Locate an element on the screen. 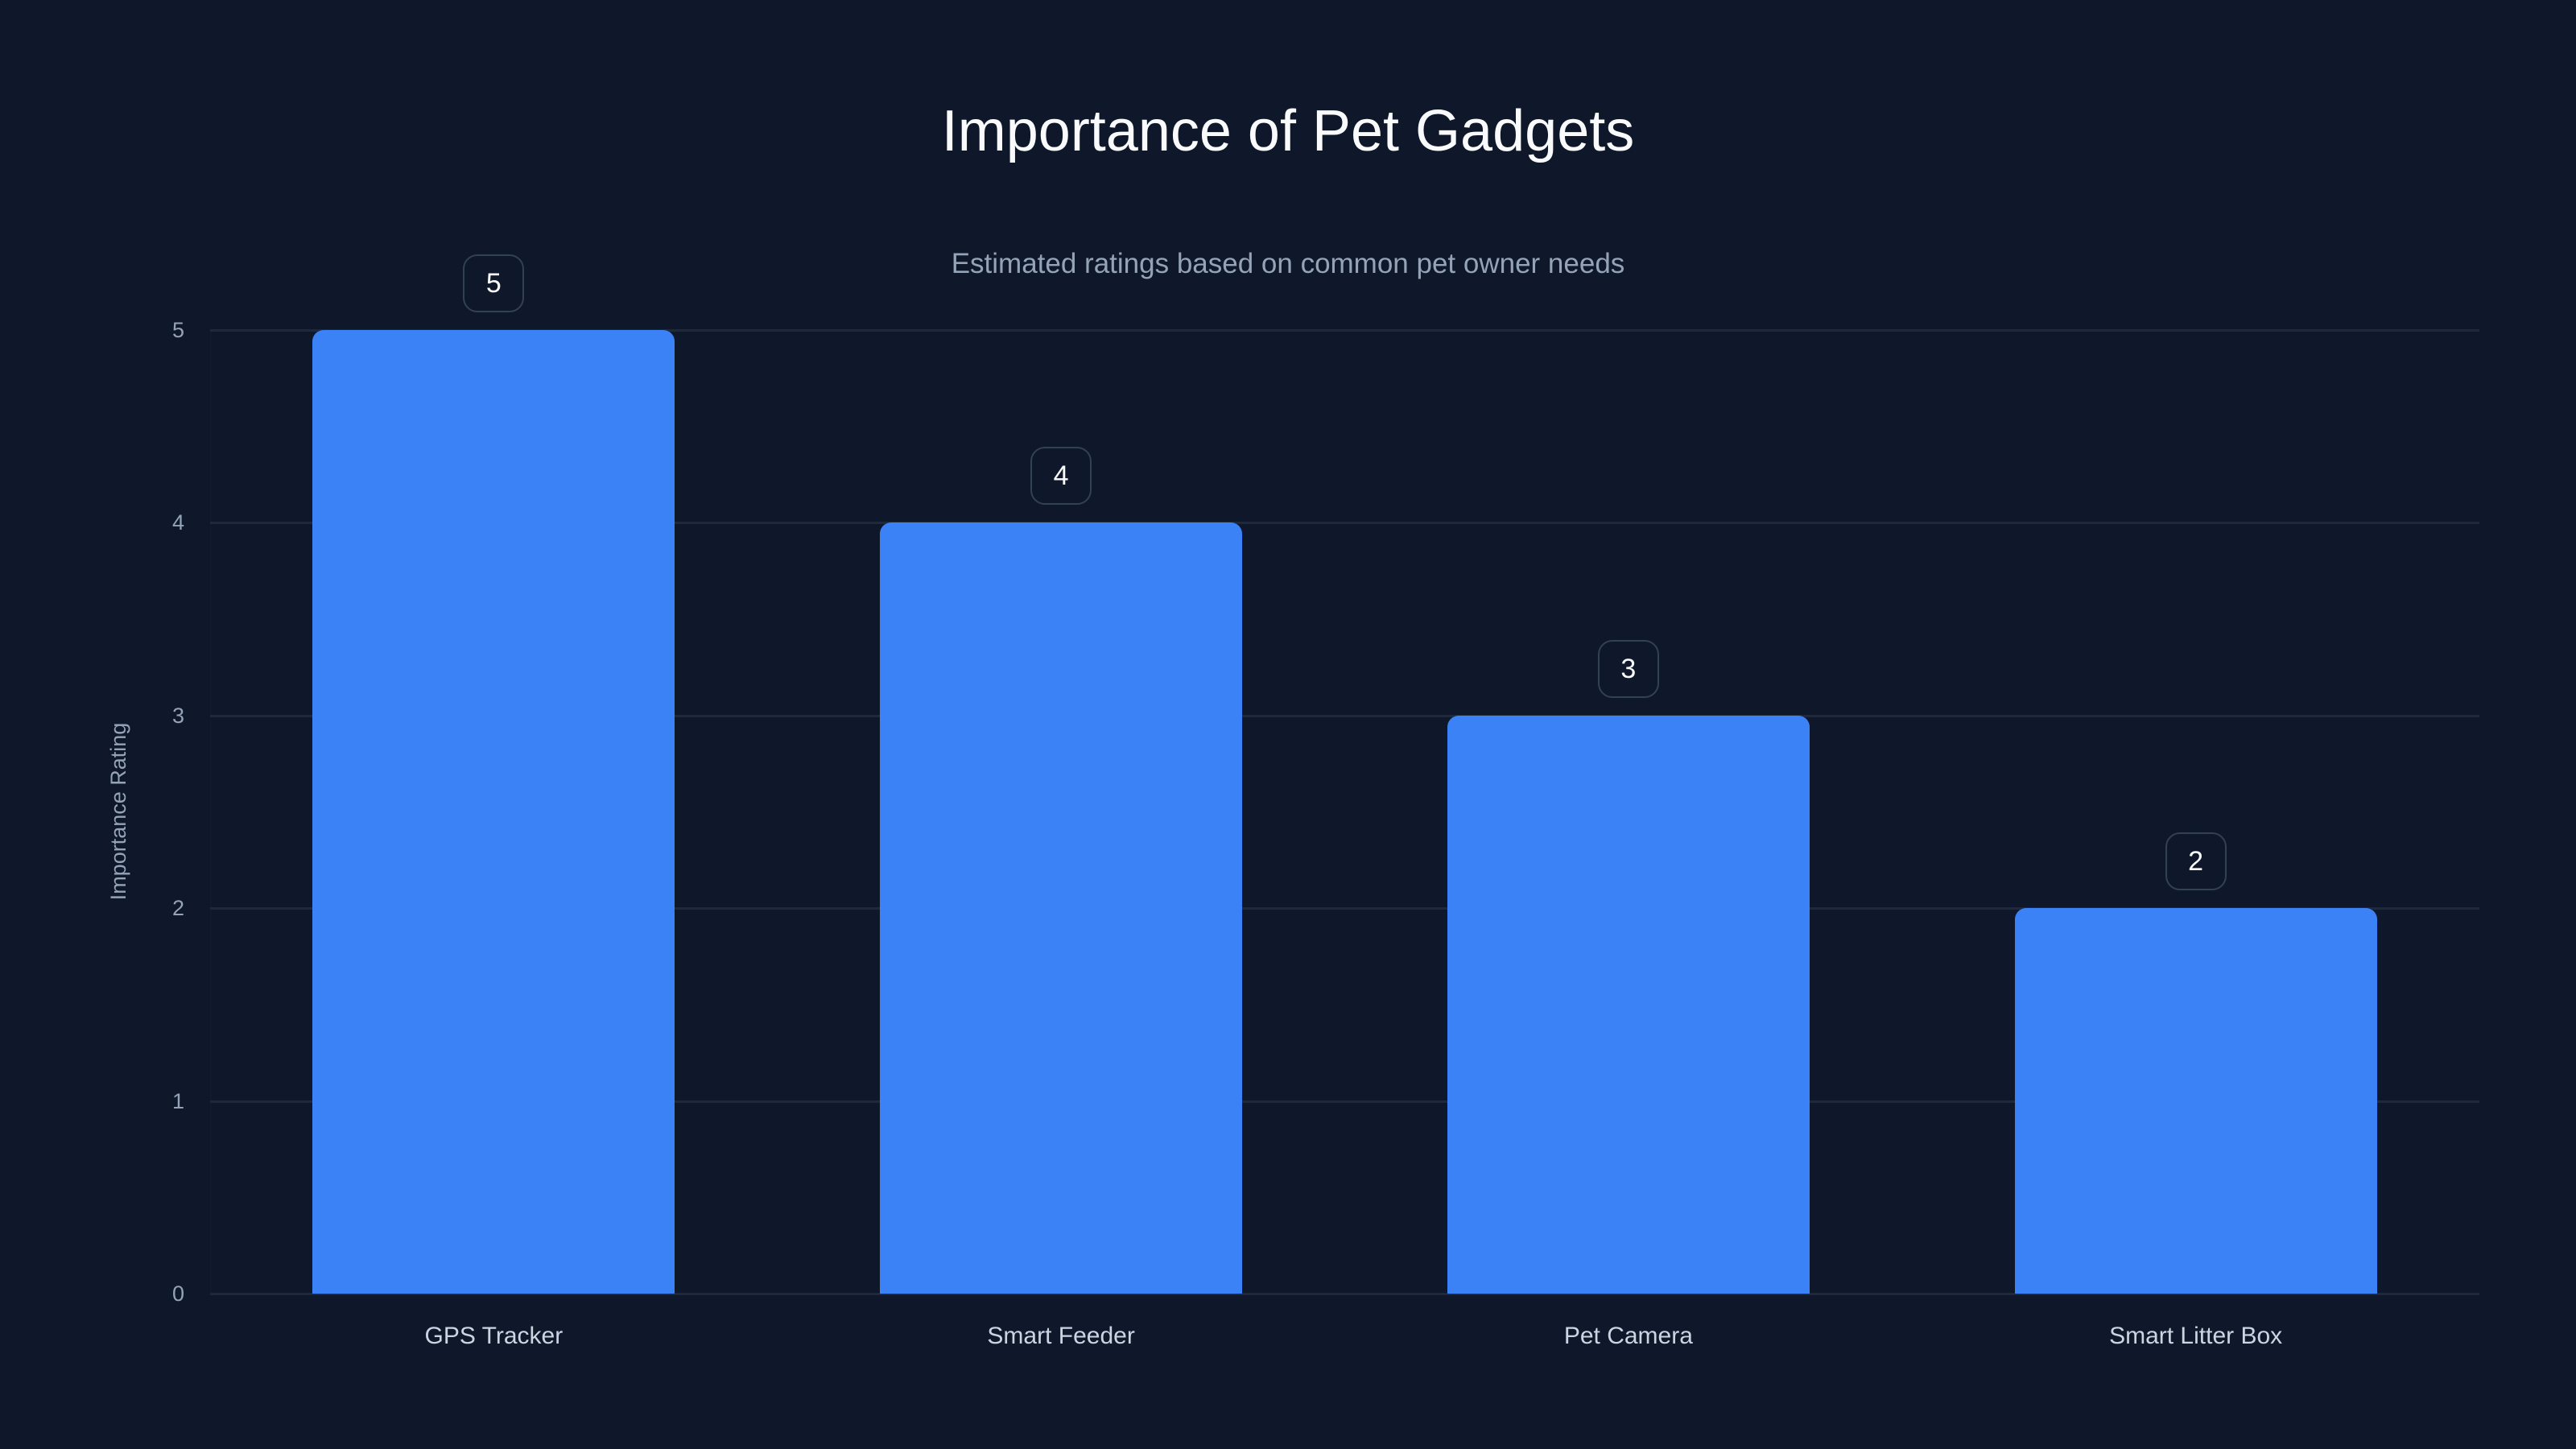 Image resolution: width=2576 pixels, height=1449 pixels. y-tick-label: 0 is located at coordinates (177, 1294).